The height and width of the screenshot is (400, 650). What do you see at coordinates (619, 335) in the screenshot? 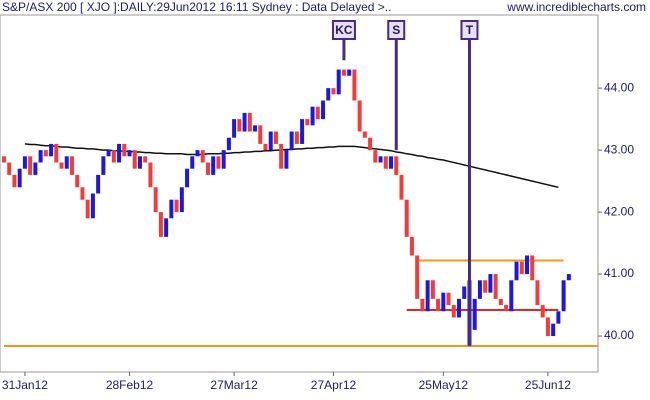
I see `y-tick-label: 40.00` at bounding box center [619, 335].